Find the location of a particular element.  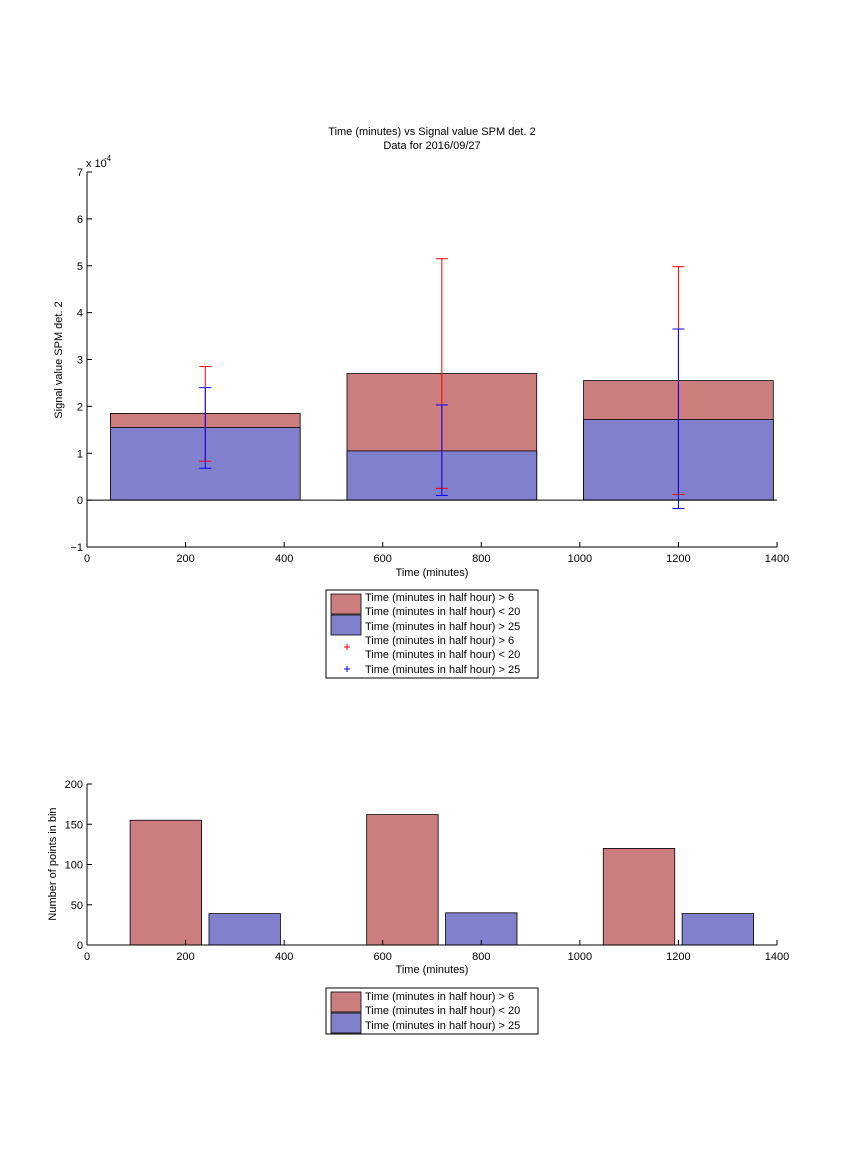

axes: 0 200 400 600 800 1000 1200 1400 0 50 100 150 200 is located at coordinates (427, 871).